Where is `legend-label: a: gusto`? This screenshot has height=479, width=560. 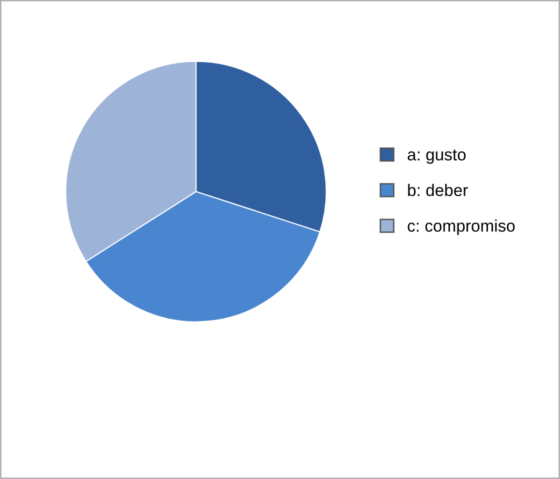 legend-label: a: gusto is located at coordinates (437, 157).